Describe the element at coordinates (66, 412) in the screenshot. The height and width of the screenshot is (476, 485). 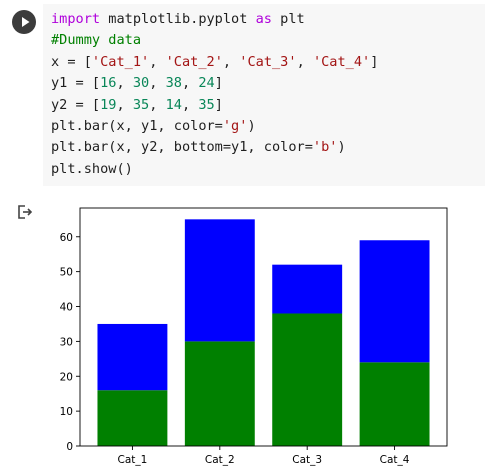
I see `y-tick-label: 10` at that location.